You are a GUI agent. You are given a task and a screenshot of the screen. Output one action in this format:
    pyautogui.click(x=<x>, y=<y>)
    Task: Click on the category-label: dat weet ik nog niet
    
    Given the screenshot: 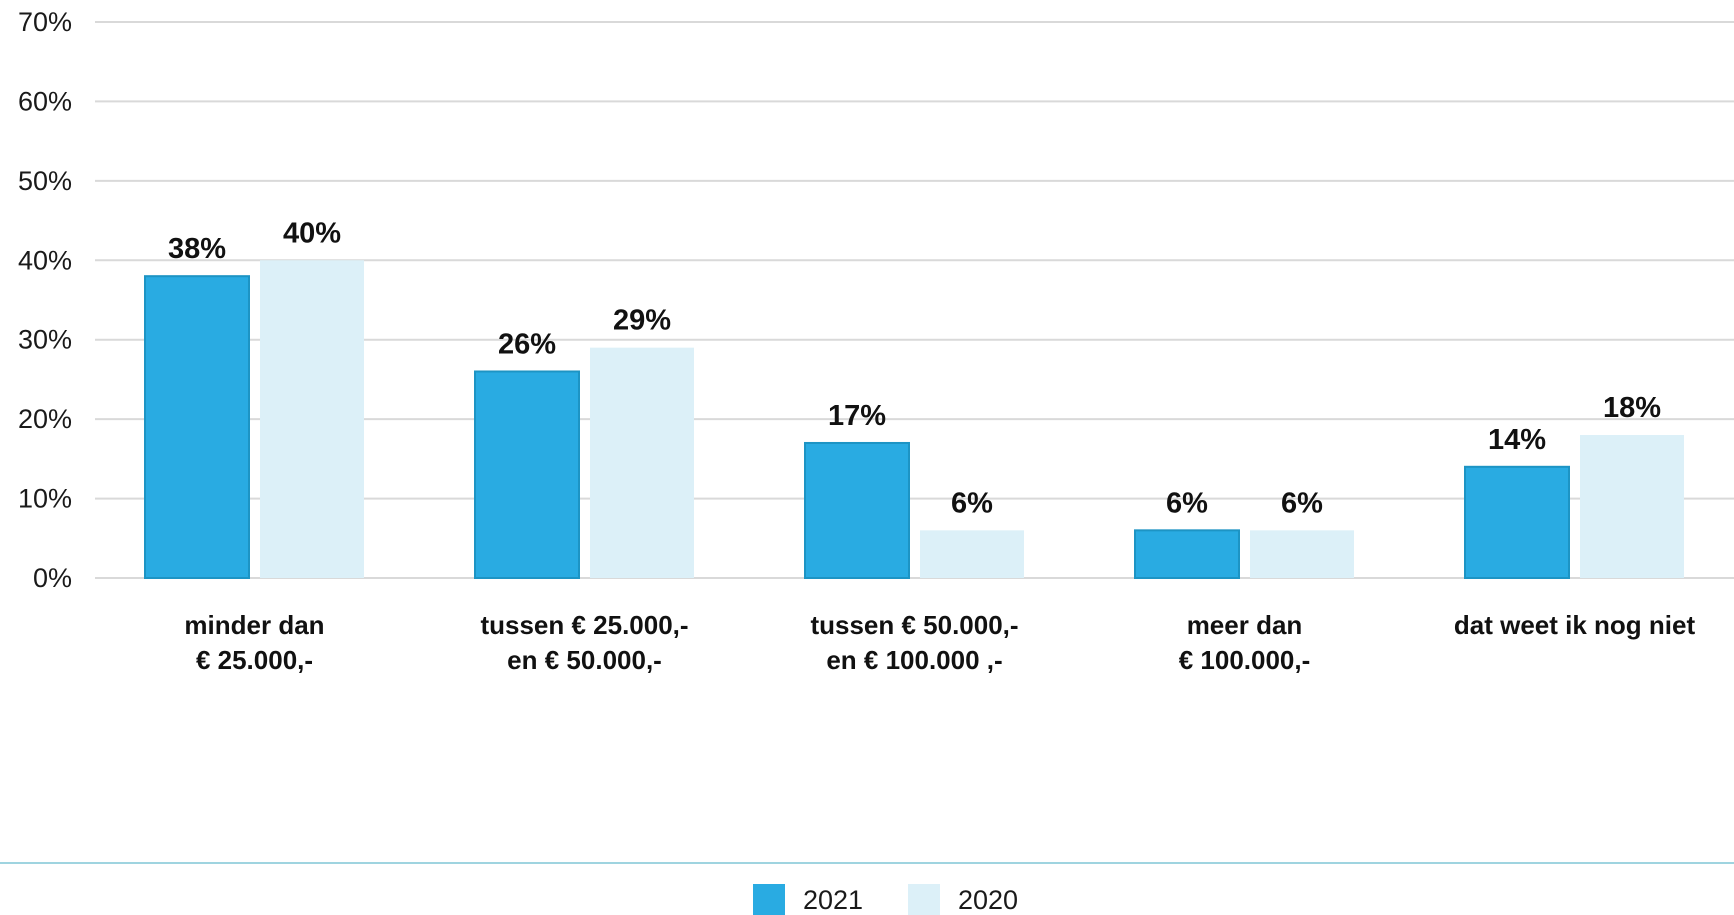 What is the action you would take?
    pyautogui.click(x=1575, y=625)
    